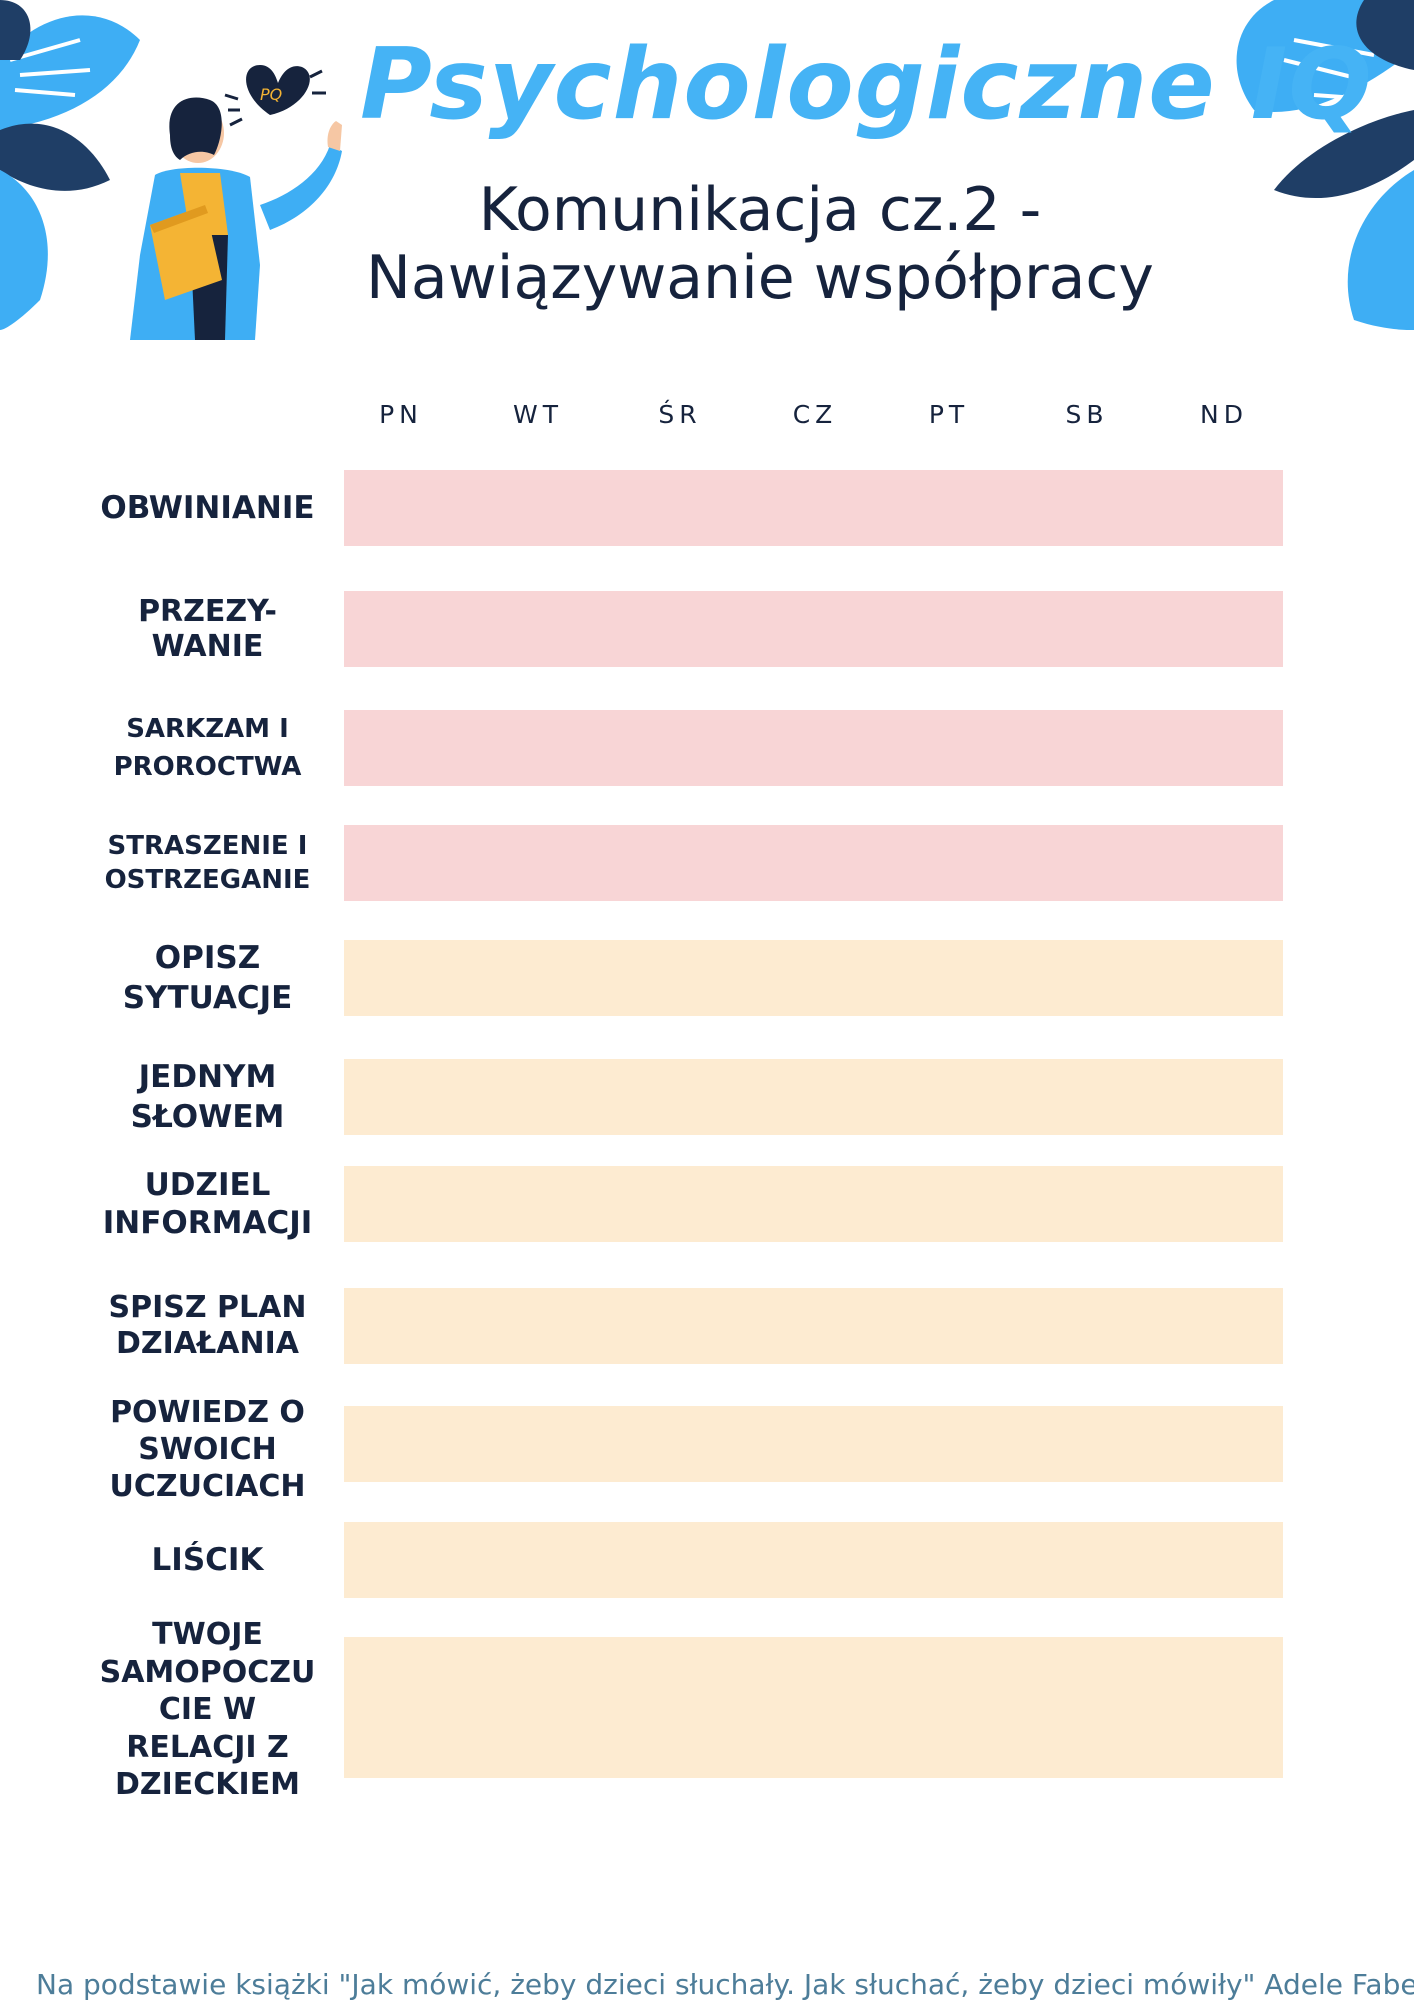 The width and height of the screenshot is (1414, 2001). What do you see at coordinates (813, 1097) in the screenshot?
I see `tracker-bar-jednym-slowem` at bounding box center [813, 1097].